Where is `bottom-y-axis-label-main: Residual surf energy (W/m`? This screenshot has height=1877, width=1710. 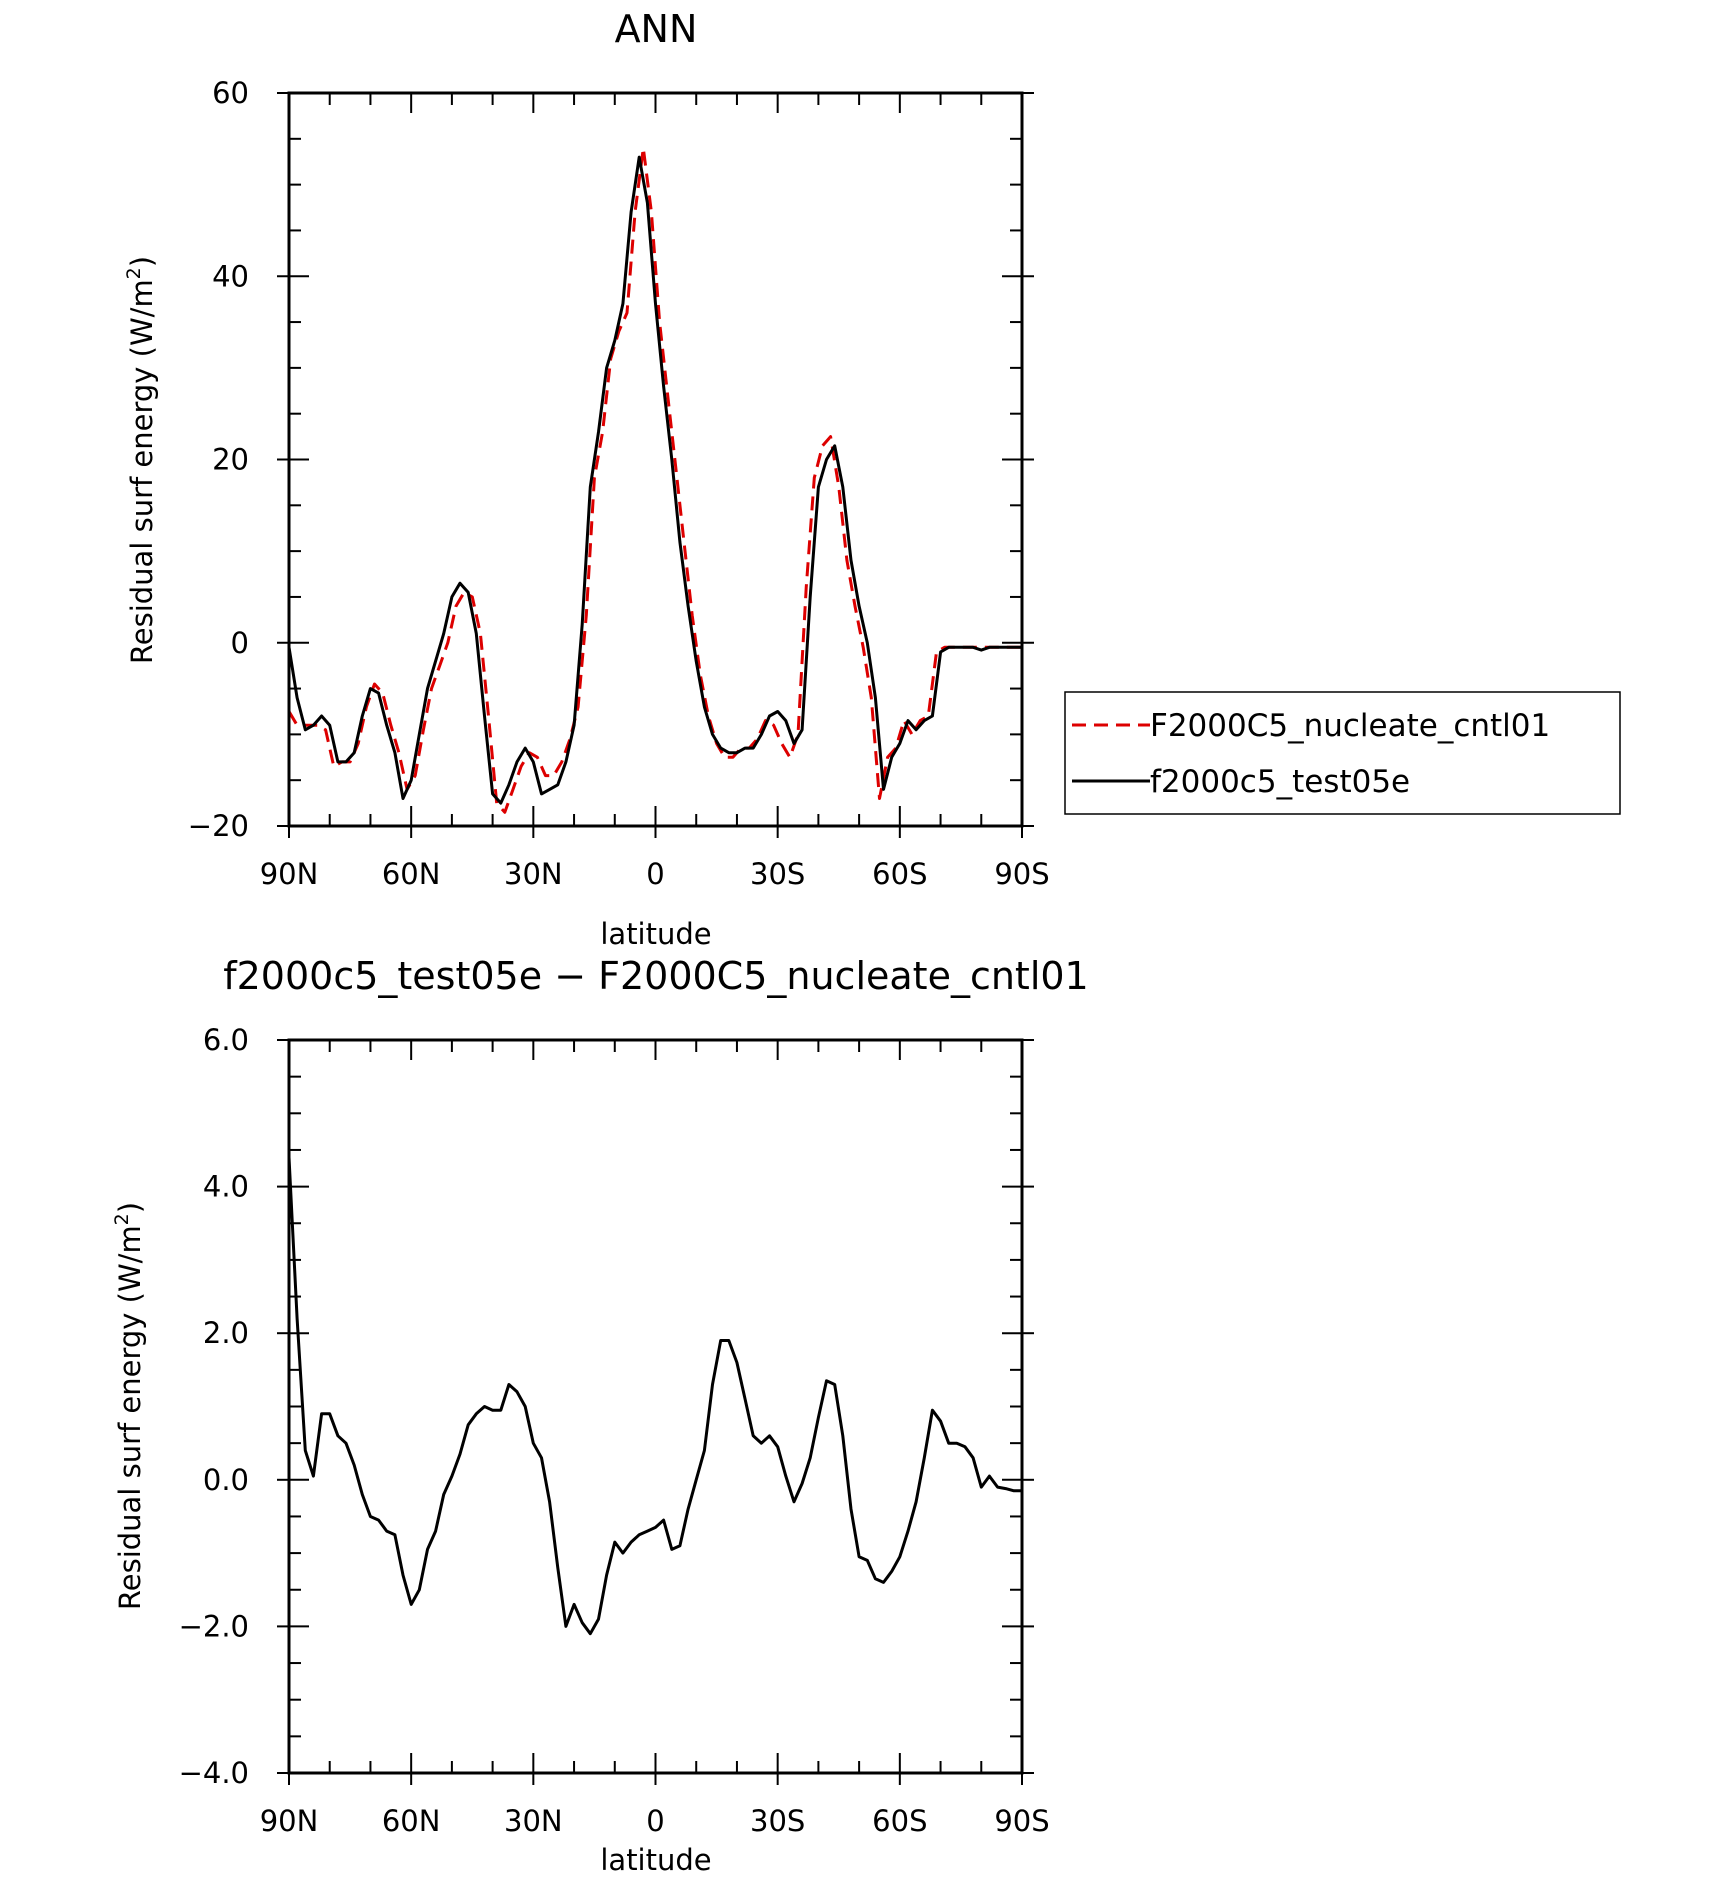
bottom-y-axis-label-main: Residual surf energy (W/m is located at coordinates (130, 1417).